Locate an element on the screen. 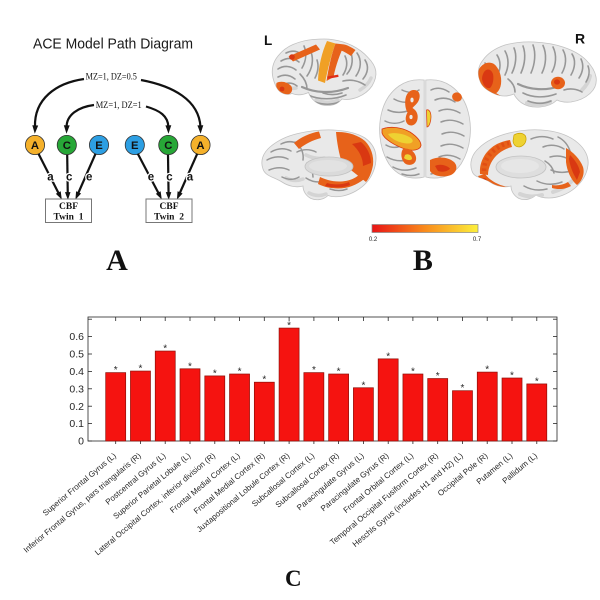  svg-text: 0 is located at coordinates (81, 442).